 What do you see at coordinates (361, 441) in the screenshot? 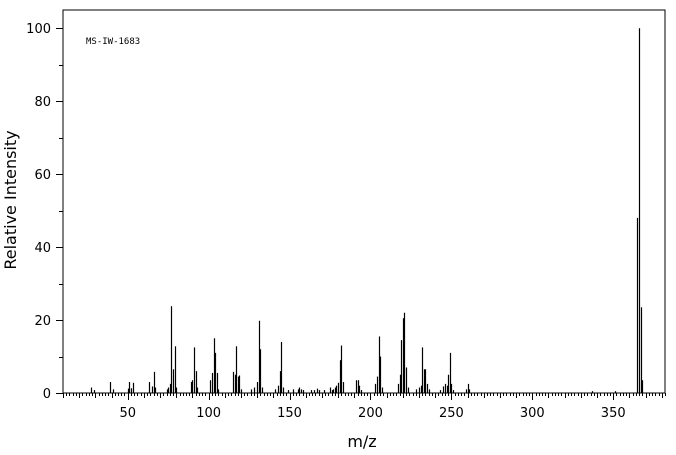
I see `x-axis-title: m/z` at bounding box center [361, 441].